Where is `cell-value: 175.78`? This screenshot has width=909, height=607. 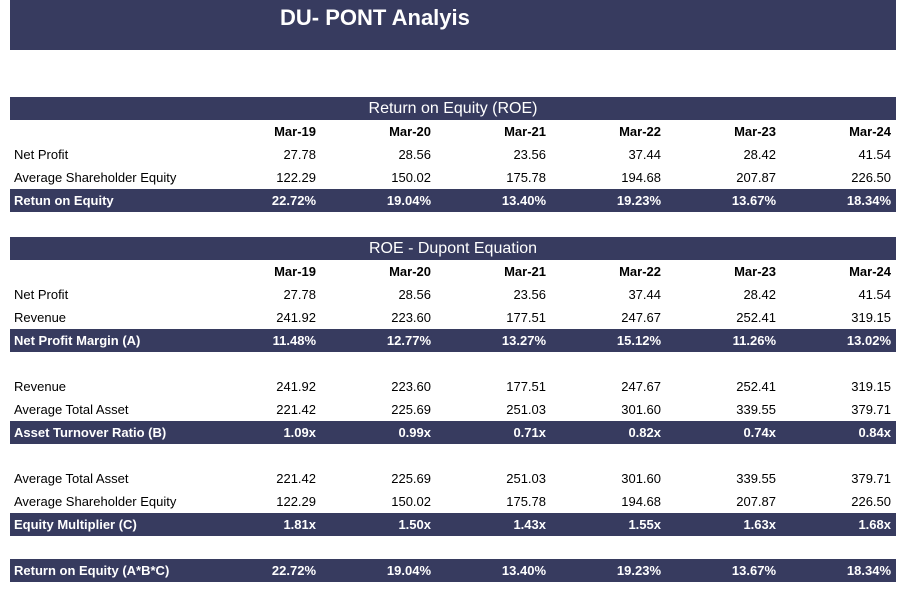 cell-value: 175.78 is located at coordinates (526, 501).